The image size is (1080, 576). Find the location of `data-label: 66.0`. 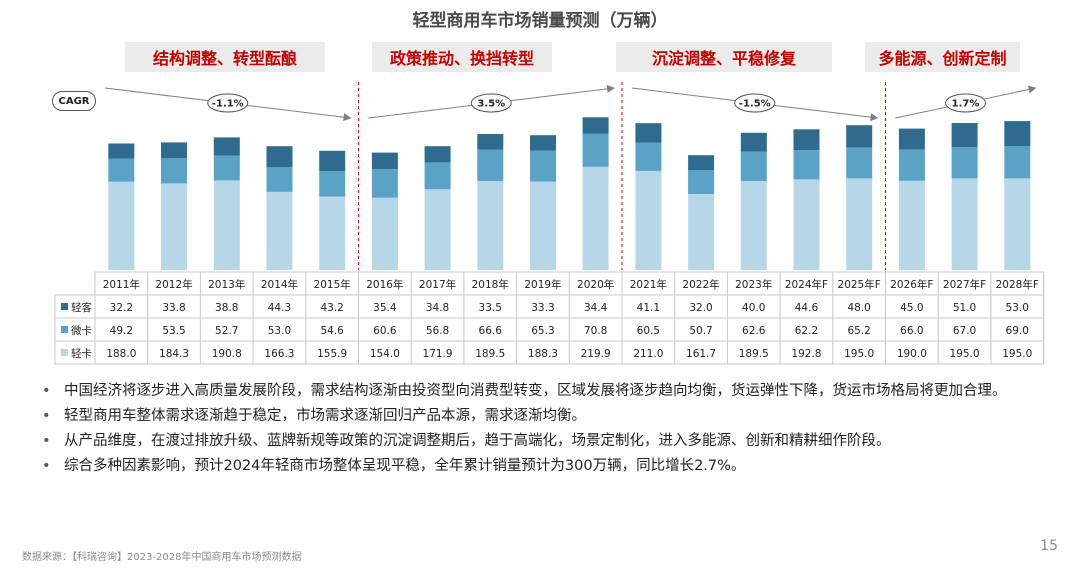

data-label: 66.0 is located at coordinates (911, 331).